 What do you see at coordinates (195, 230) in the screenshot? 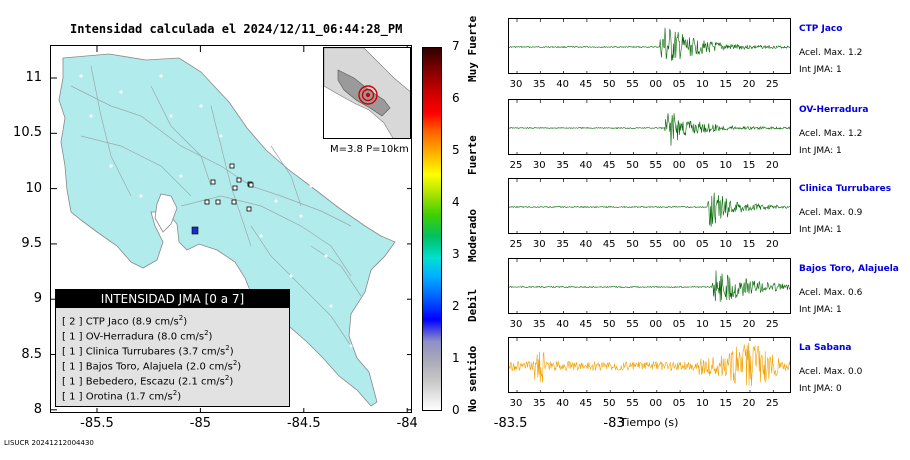
I see `epicenter-marker` at bounding box center [195, 230].